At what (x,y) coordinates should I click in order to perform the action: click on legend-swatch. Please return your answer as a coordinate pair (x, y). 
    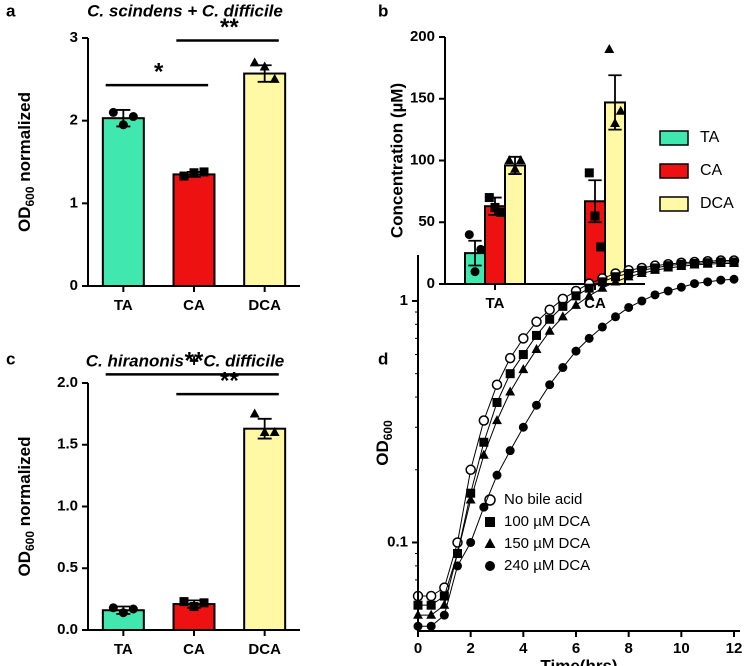
    Looking at the image, I should click on (674, 204).